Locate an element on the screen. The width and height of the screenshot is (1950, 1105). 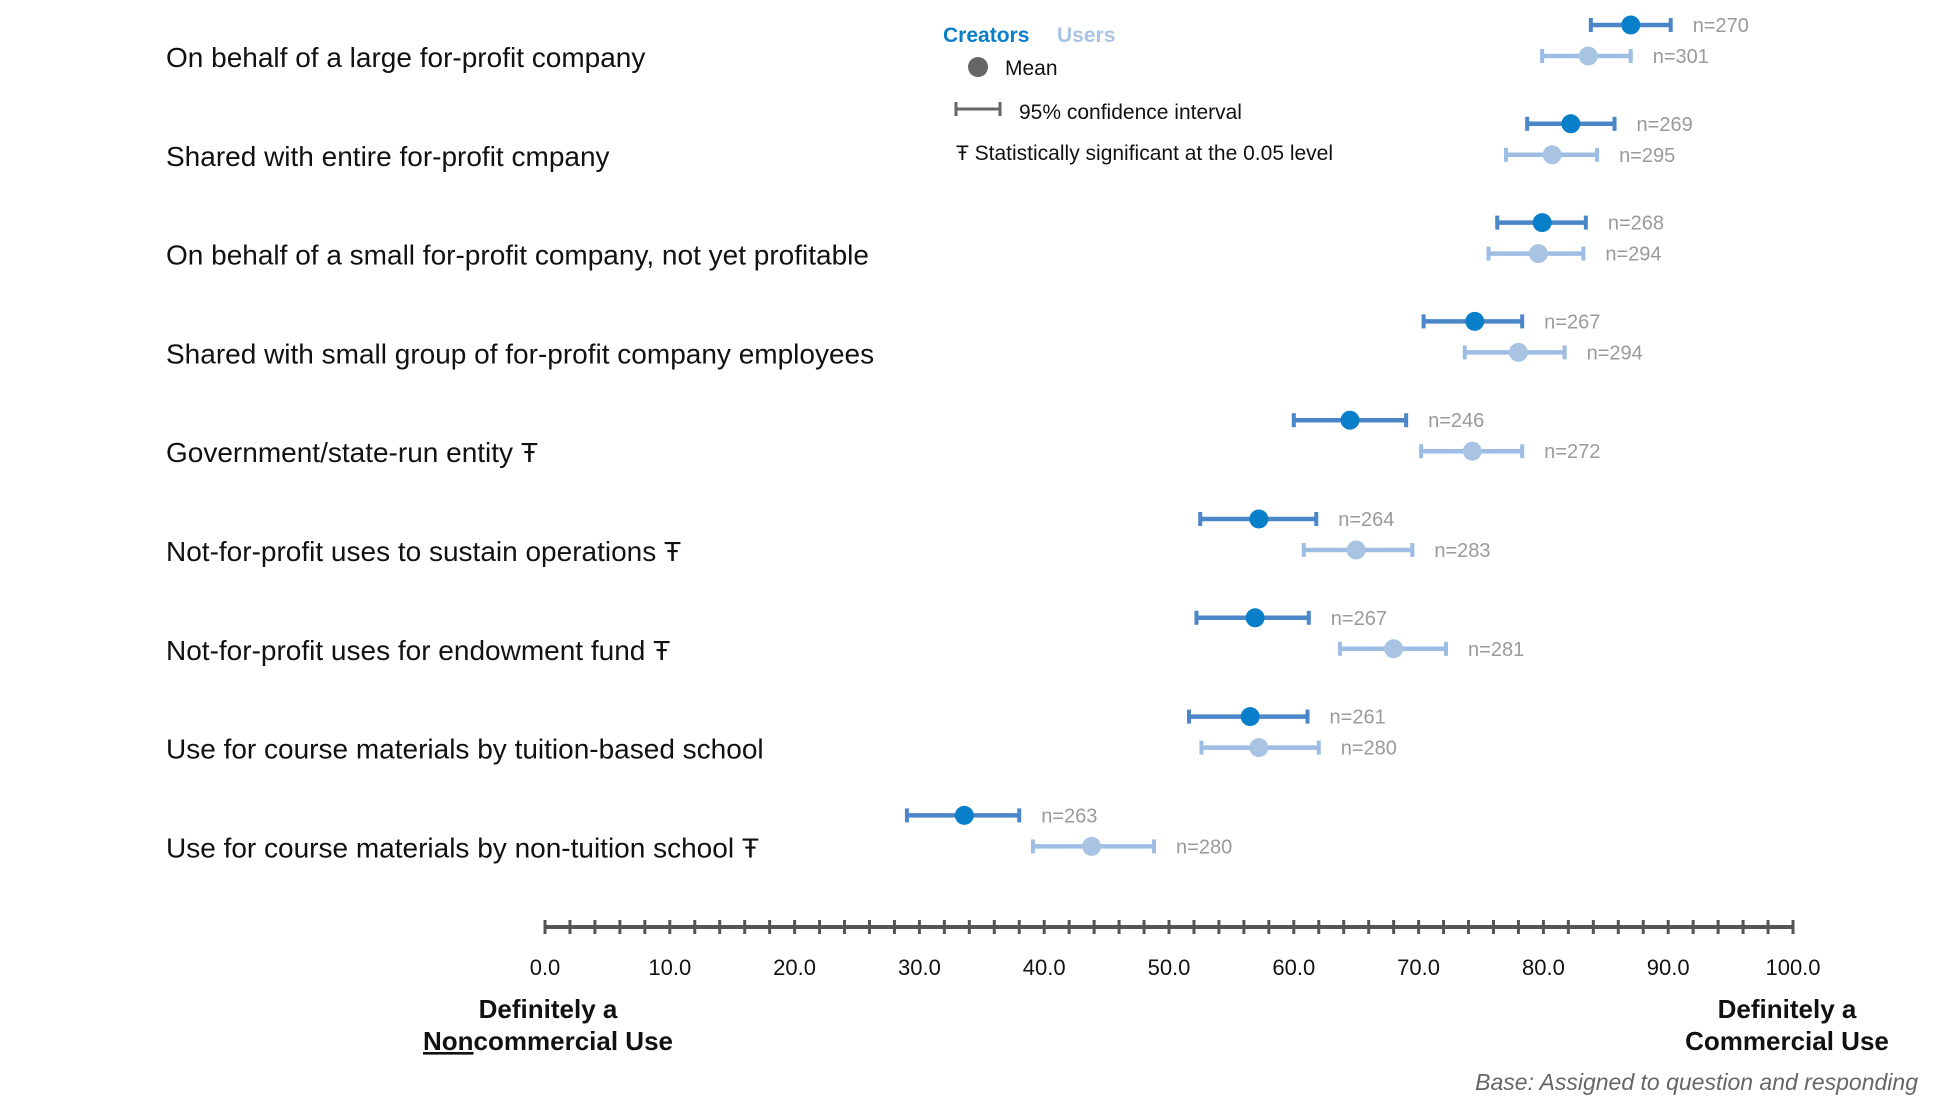
label-rest: commercial Use is located at coordinates (573, 1041).